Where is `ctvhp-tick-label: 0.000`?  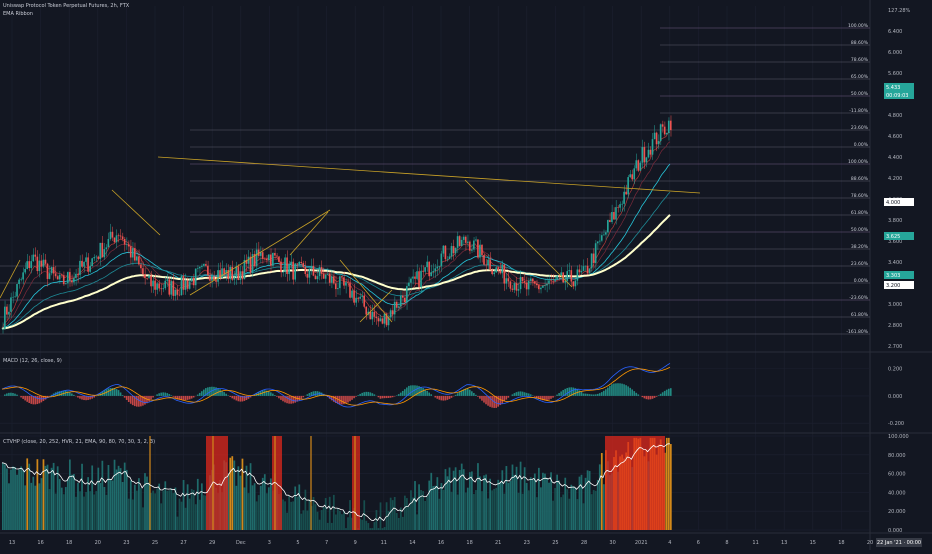 ctvhp-tick-label: 0.000 is located at coordinates (895, 531).